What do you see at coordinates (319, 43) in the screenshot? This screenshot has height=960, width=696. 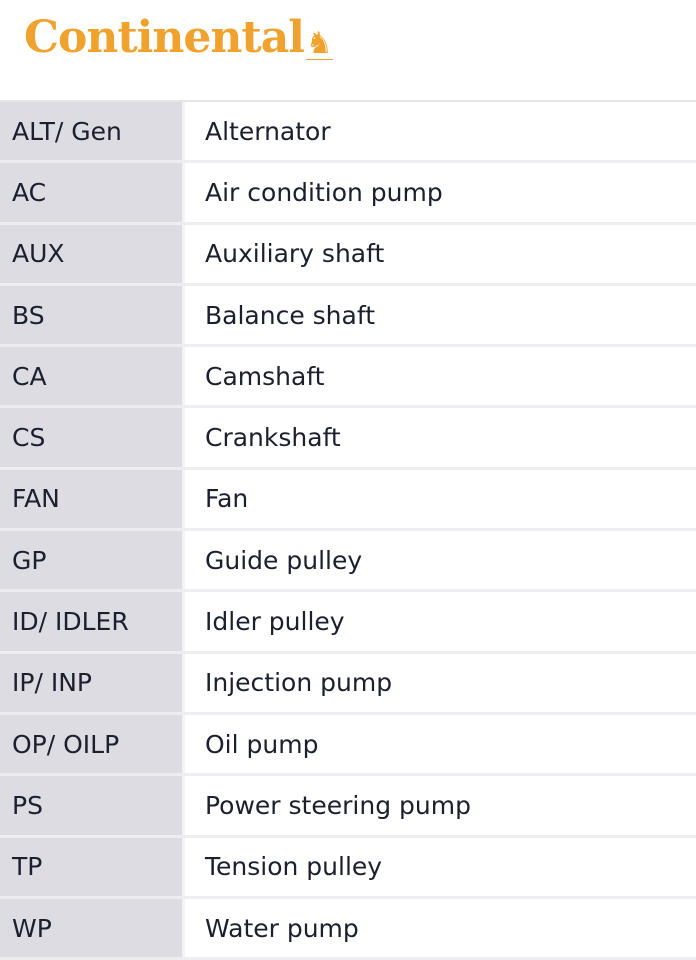 I see `horse-icon: ♞` at bounding box center [319, 43].